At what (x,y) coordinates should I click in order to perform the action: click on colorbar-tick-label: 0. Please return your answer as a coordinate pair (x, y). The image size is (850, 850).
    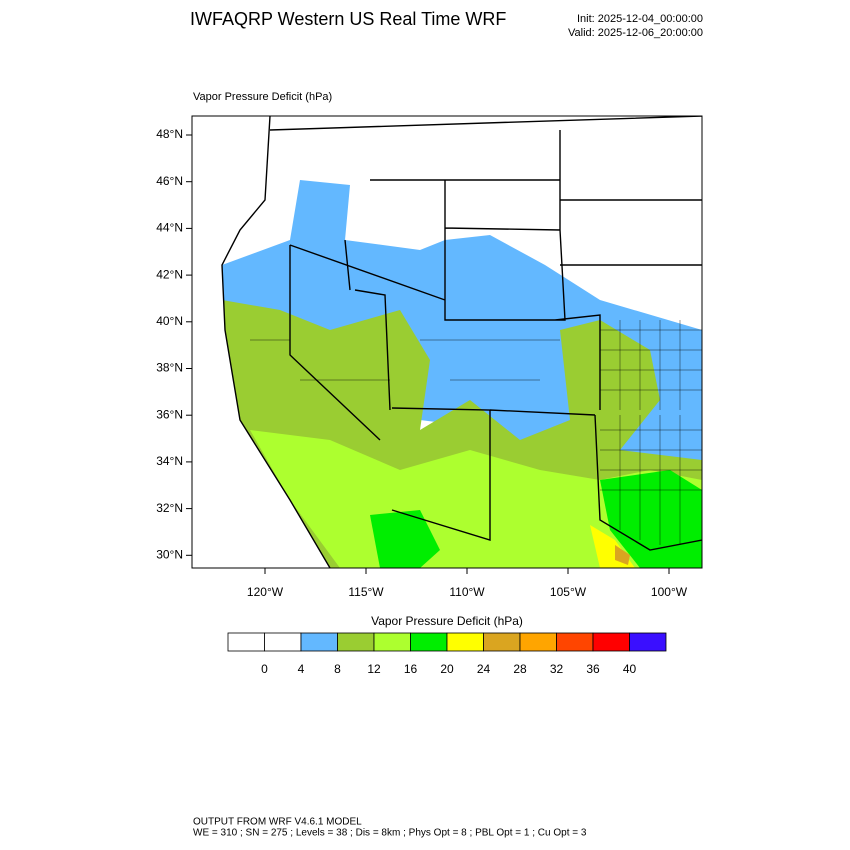
    Looking at the image, I should click on (264, 669).